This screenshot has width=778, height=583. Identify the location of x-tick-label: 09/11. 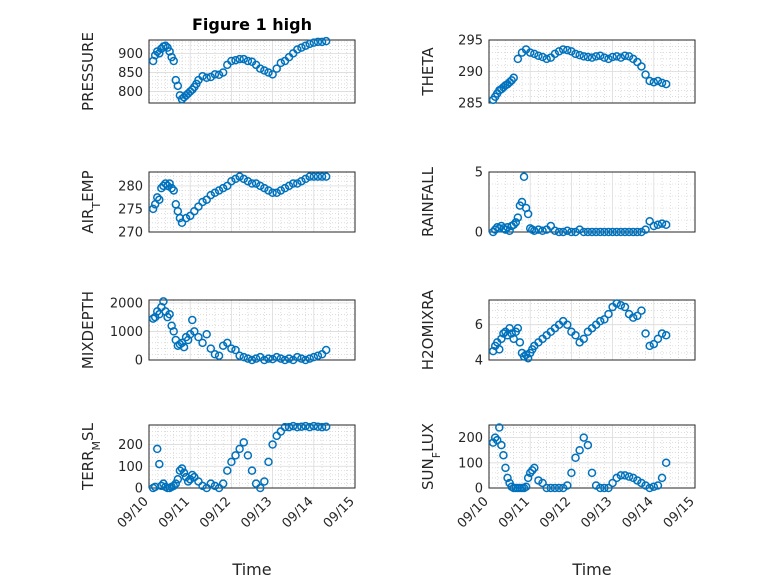
(514, 512).